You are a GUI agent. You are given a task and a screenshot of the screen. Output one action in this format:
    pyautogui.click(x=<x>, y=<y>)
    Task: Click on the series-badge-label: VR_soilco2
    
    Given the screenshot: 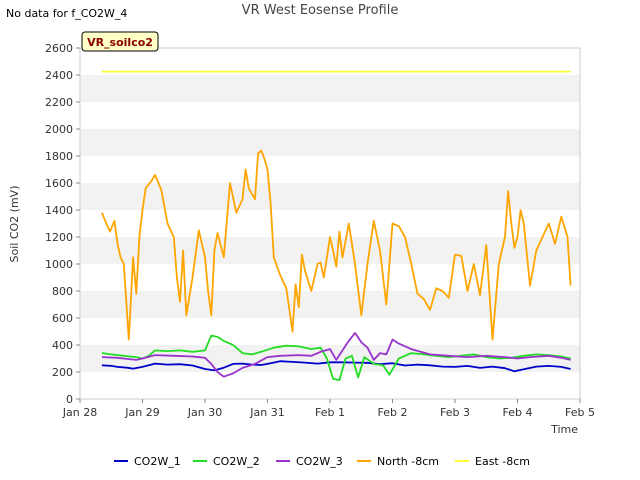 What is the action you would take?
    pyautogui.click(x=120, y=42)
    